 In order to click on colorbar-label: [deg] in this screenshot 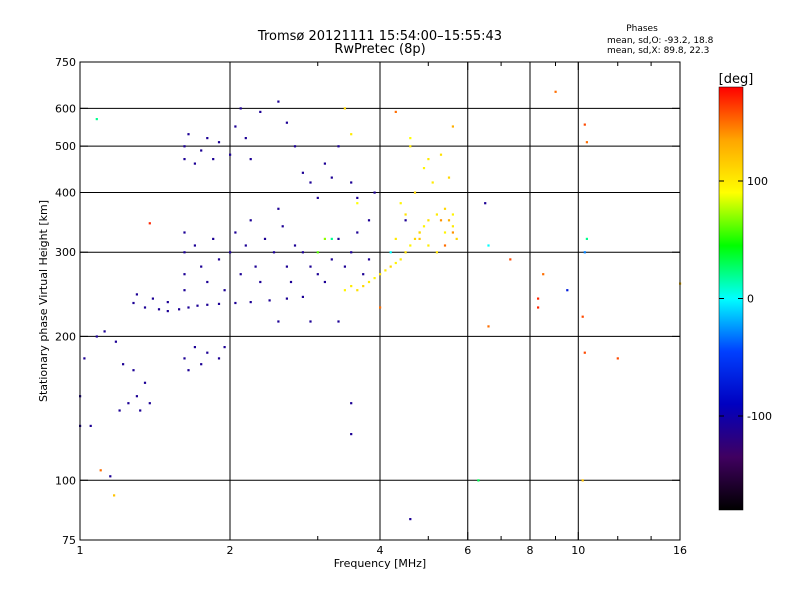, I will do `click(736, 79)`.